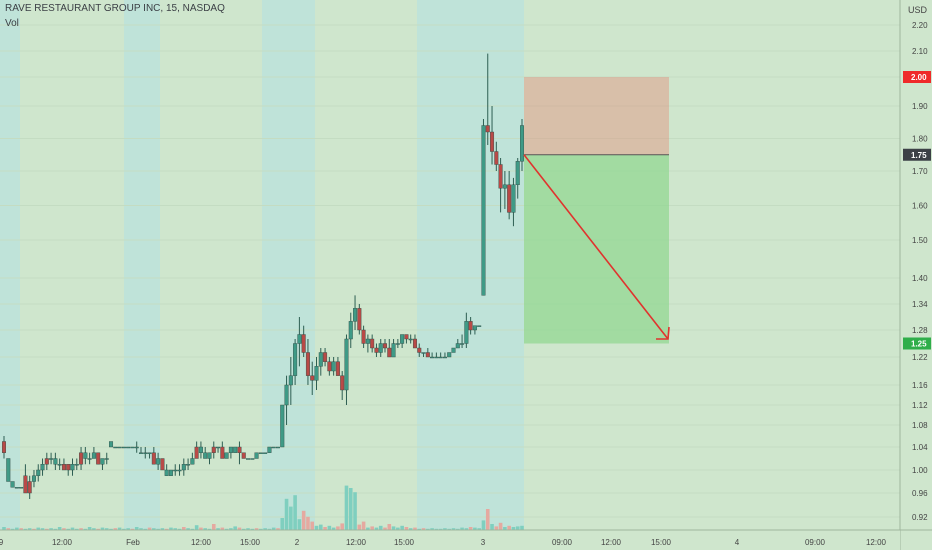  Describe the element at coordinates (450, 540) in the screenshot. I see `time-axis-background` at that location.